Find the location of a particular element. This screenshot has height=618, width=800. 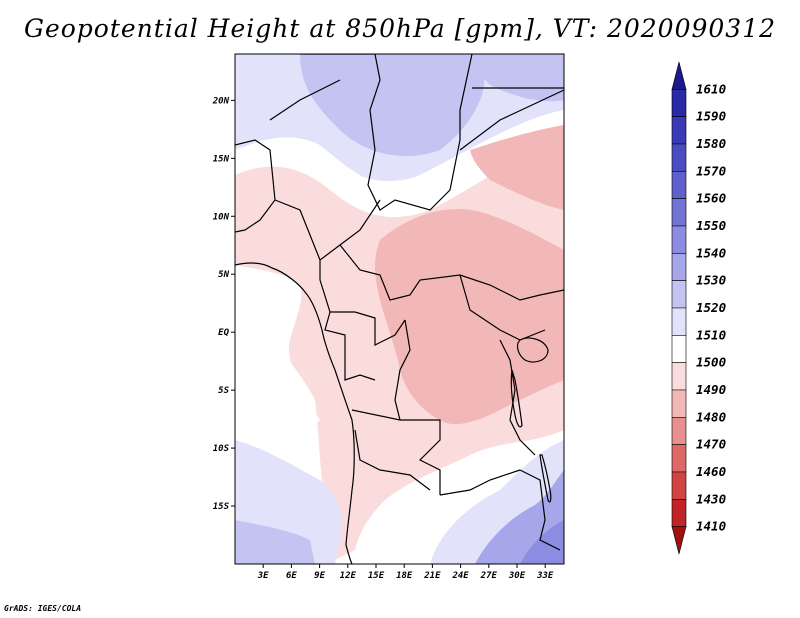

field-north-east is located at coordinates (517, 167).